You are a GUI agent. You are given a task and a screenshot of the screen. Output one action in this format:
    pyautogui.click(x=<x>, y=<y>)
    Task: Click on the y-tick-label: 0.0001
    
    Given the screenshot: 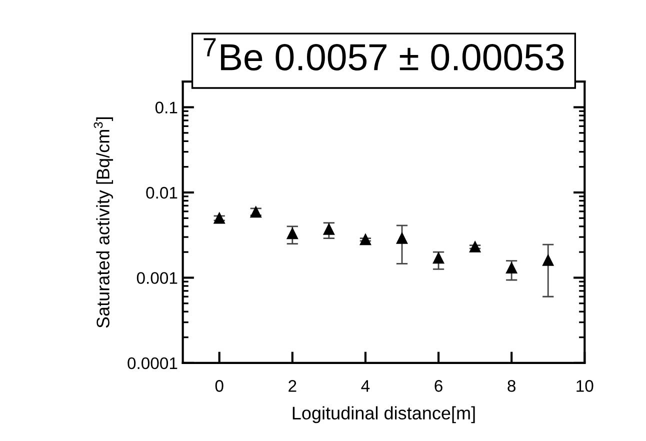 What is the action you would take?
    pyautogui.click(x=153, y=363)
    